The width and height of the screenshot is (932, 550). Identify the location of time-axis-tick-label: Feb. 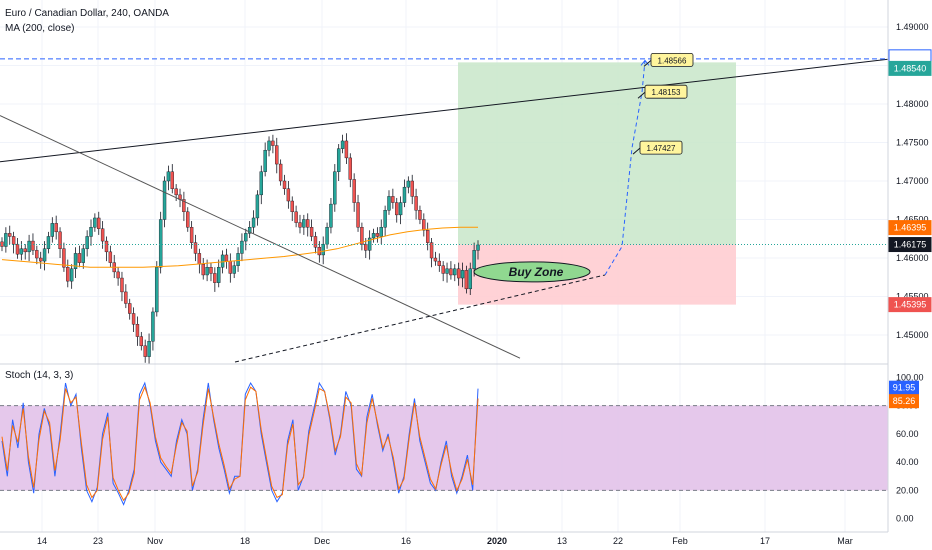
(680, 541).